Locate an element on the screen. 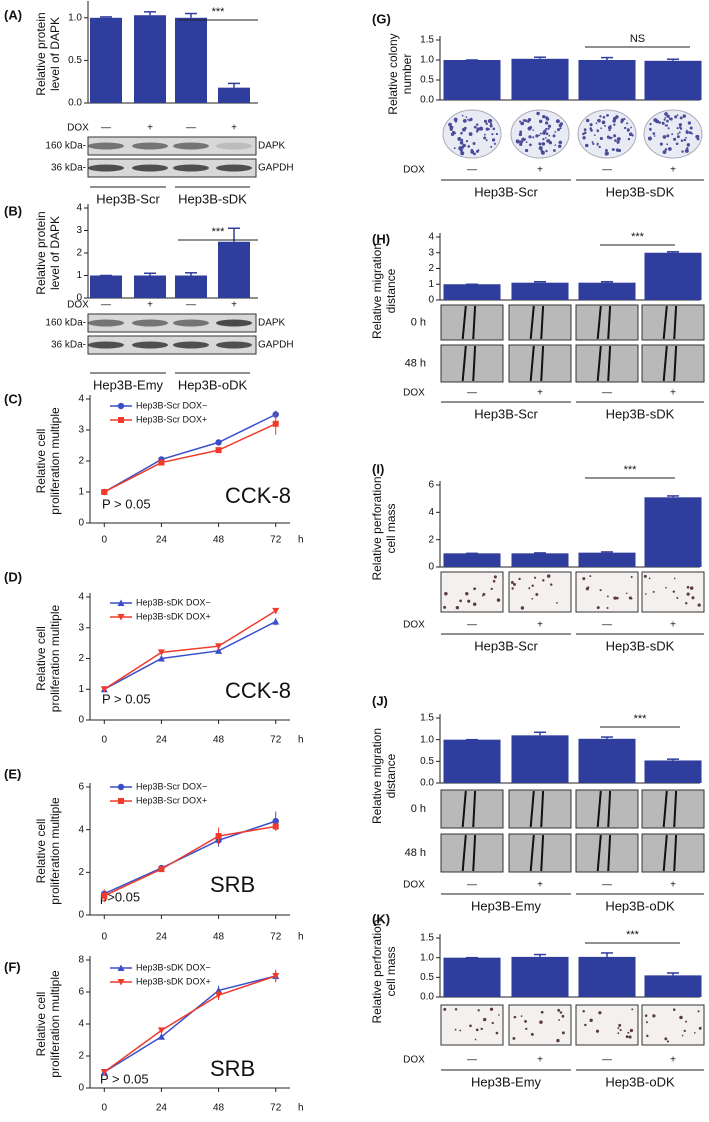 Image resolution: width=709 pixels, height=1122 pixels. y-axis-label: proliferation multiple is located at coordinates (55, 1024).